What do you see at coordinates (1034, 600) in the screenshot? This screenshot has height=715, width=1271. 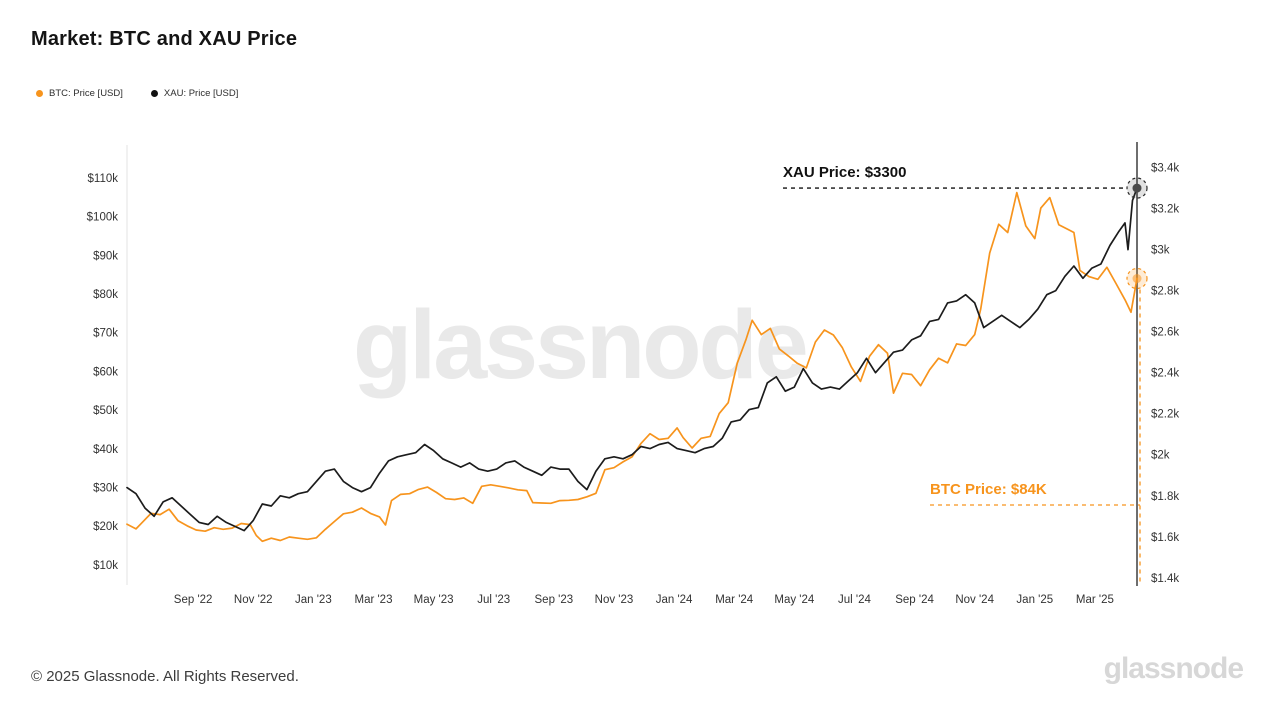 I see `x-axis-tick-label: Jan '25` at bounding box center [1034, 600].